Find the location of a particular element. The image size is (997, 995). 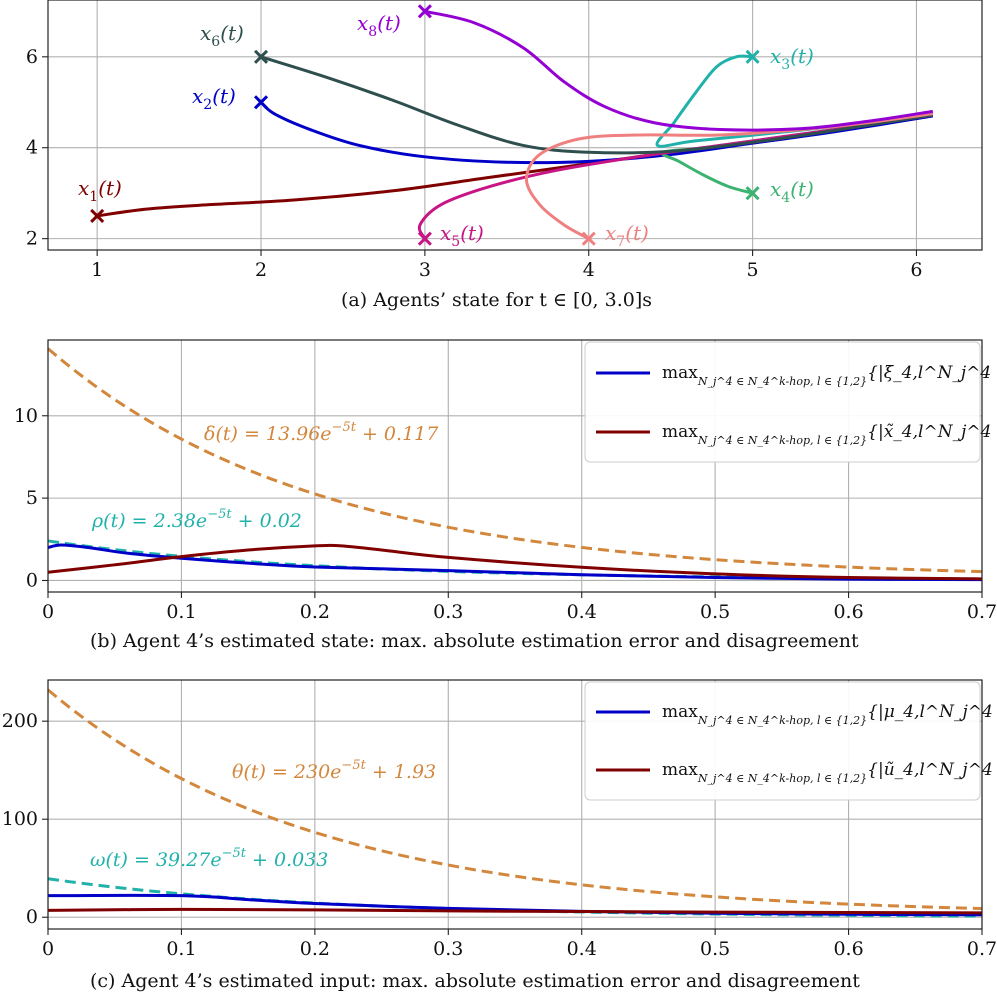

tick-label-c-y-100: 100 is located at coordinates (20, 819).